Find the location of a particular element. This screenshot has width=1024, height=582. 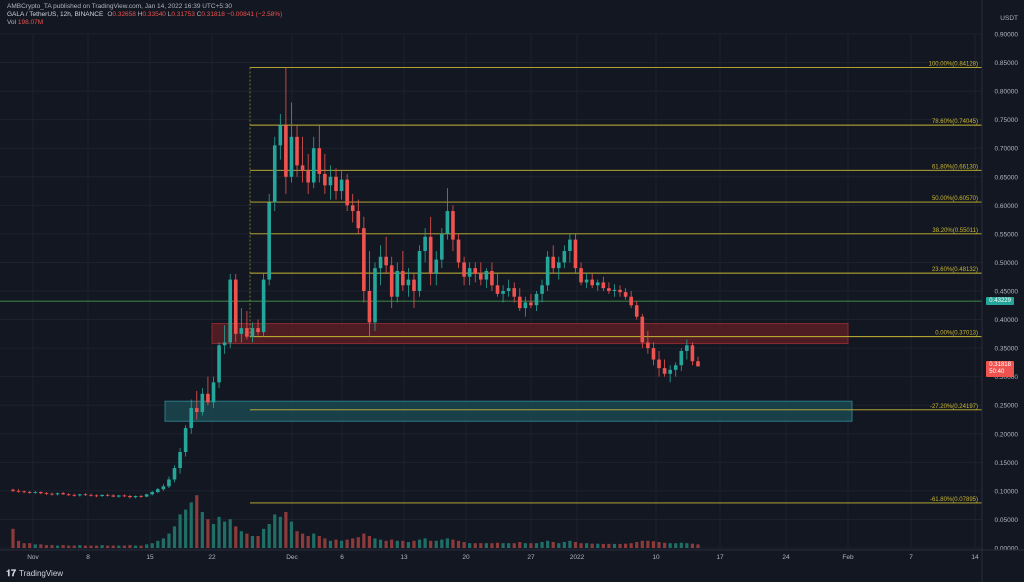

date-tick-label: 15 is located at coordinates (150, 557).